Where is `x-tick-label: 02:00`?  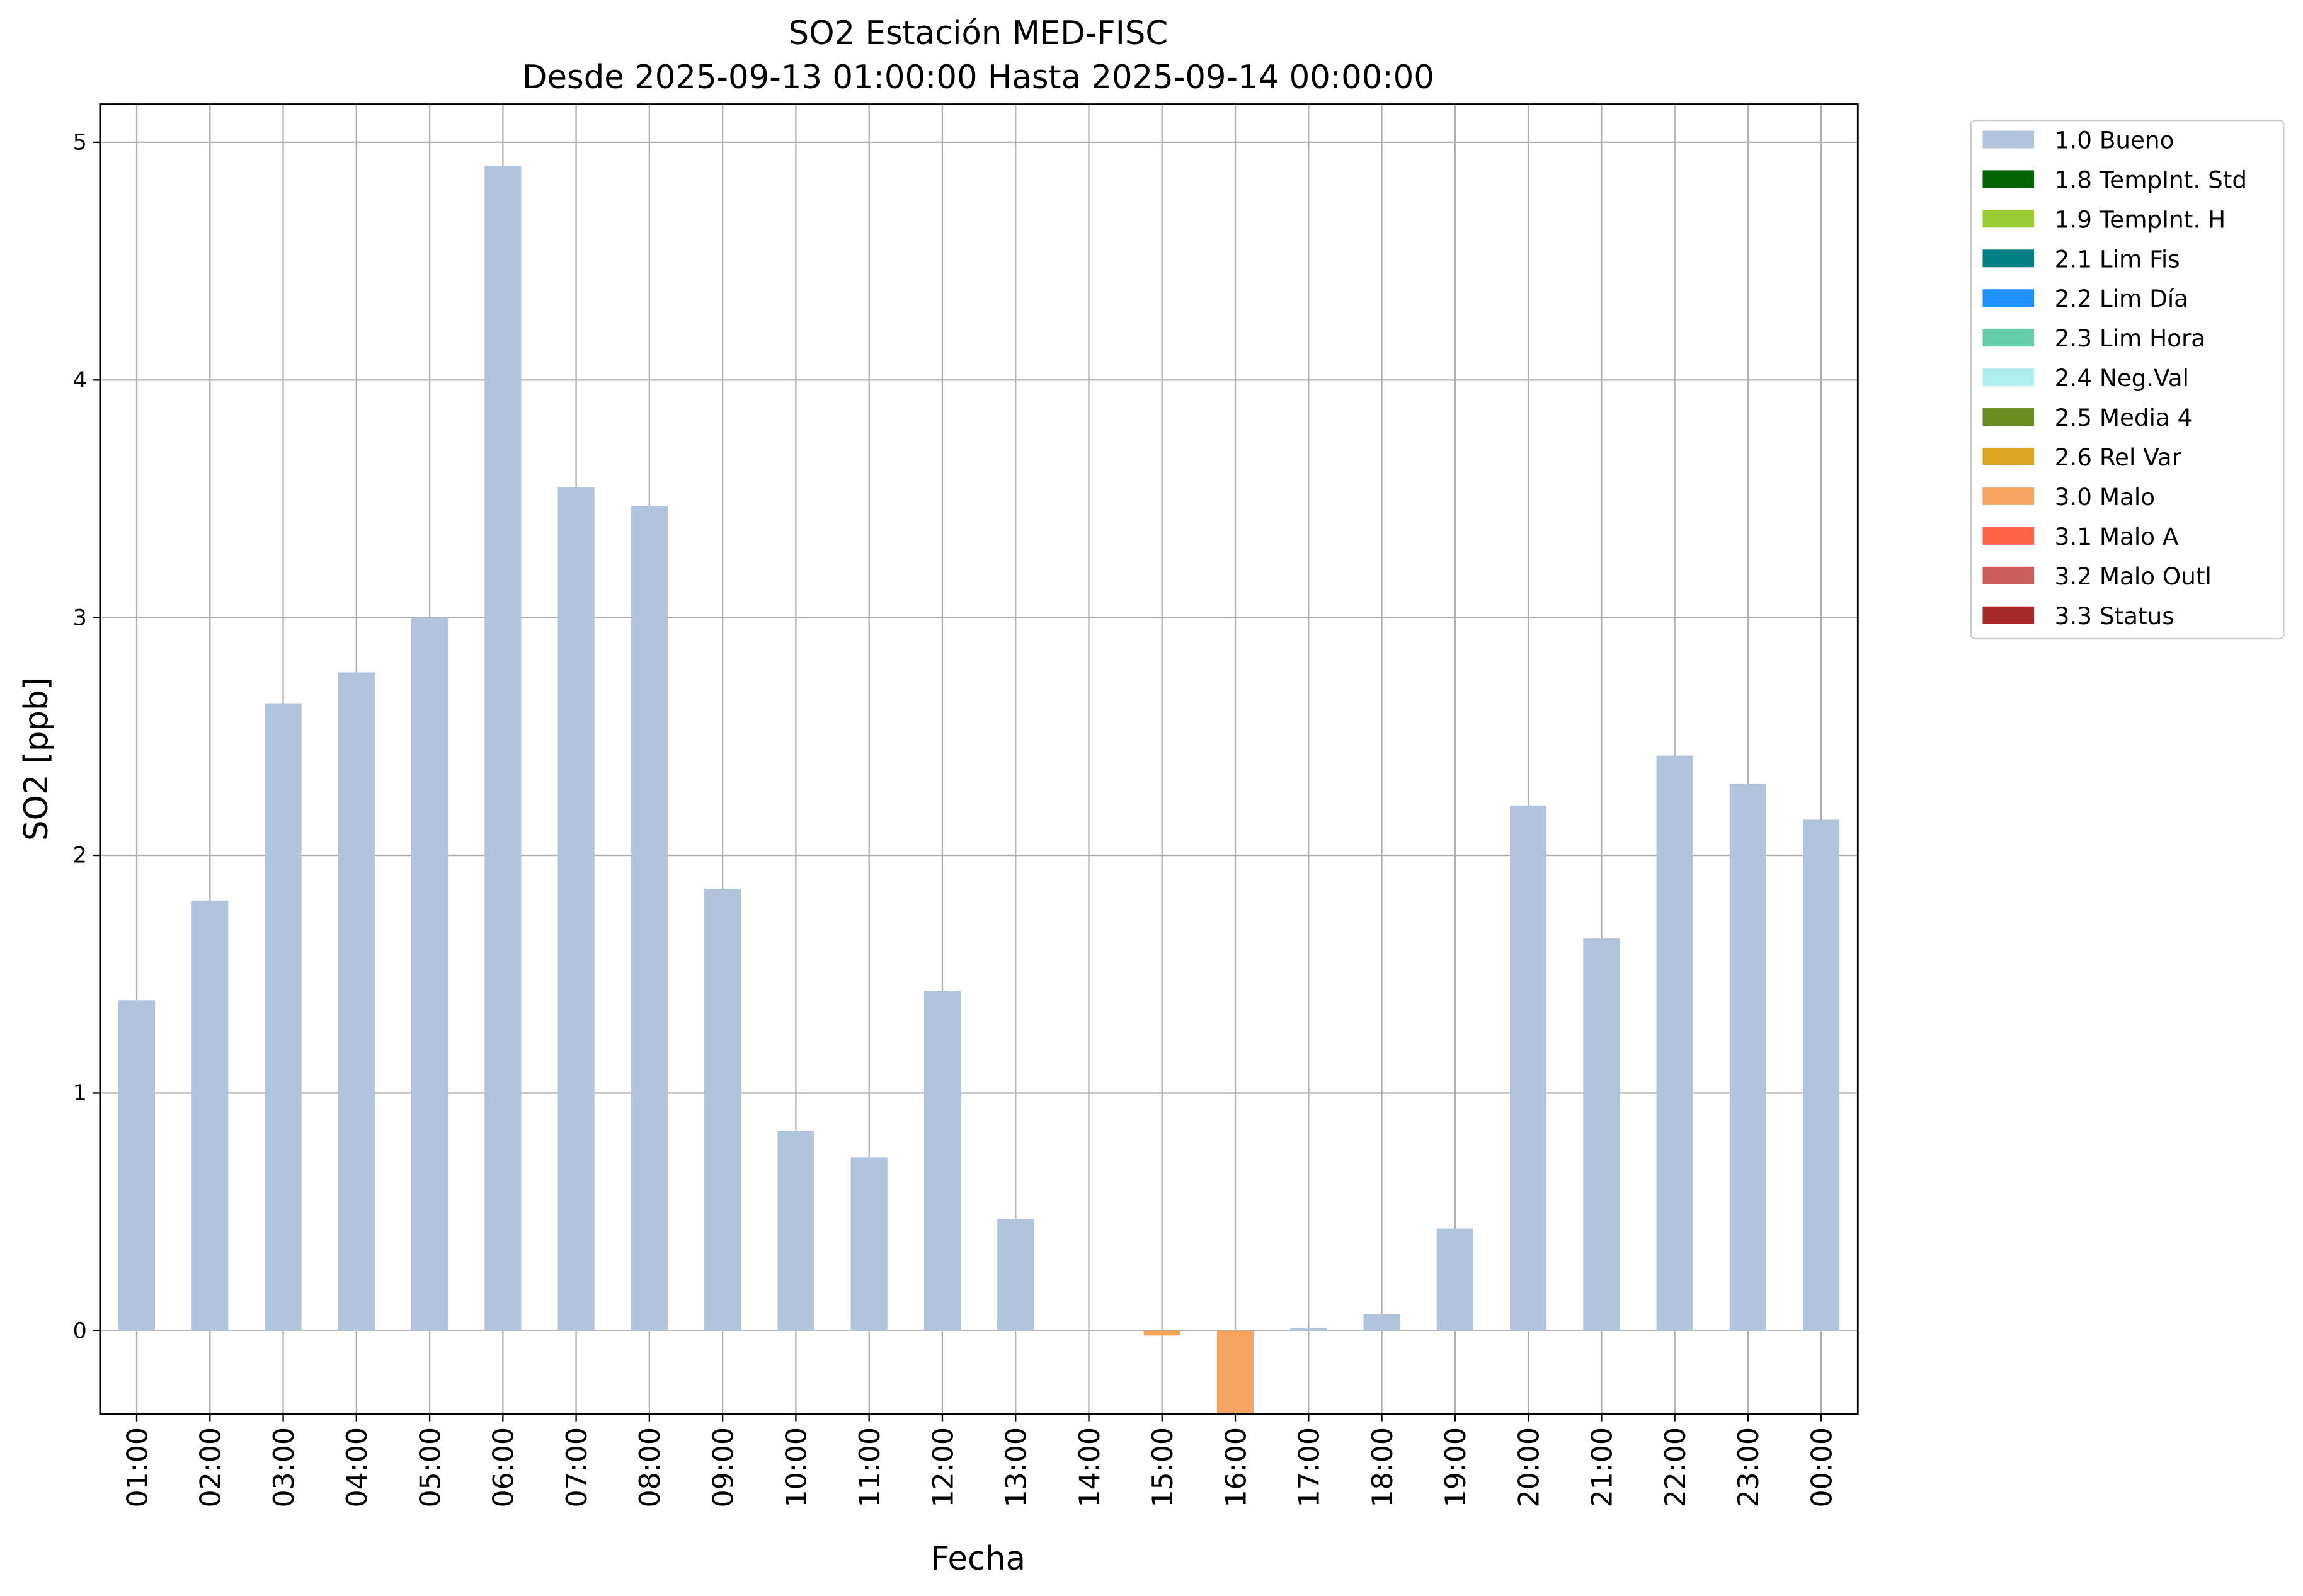
x-tick-label: 02:00 is located at coordinates (211, 1467).